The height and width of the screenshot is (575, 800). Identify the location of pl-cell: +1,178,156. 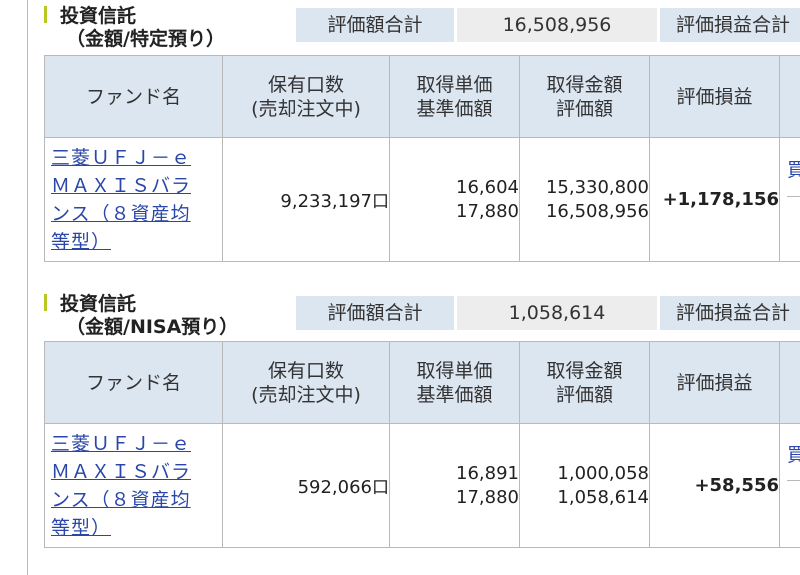
(714, 199).